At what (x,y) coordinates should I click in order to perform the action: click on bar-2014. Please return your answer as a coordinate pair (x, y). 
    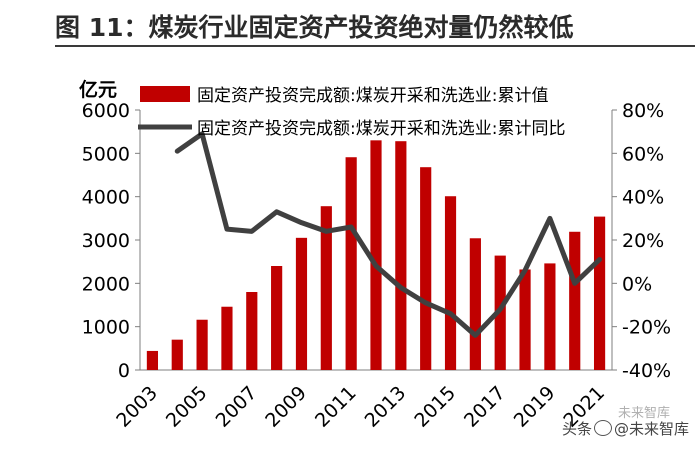
    Looking at the image, I should click on (426, 268).